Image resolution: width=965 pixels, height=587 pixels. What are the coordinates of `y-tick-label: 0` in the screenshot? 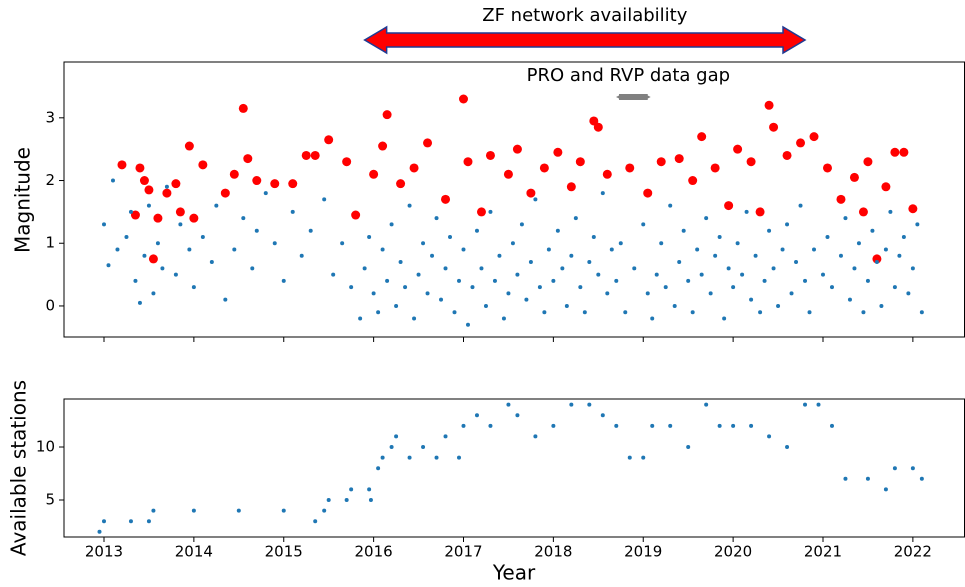 It's located at (50, 305).